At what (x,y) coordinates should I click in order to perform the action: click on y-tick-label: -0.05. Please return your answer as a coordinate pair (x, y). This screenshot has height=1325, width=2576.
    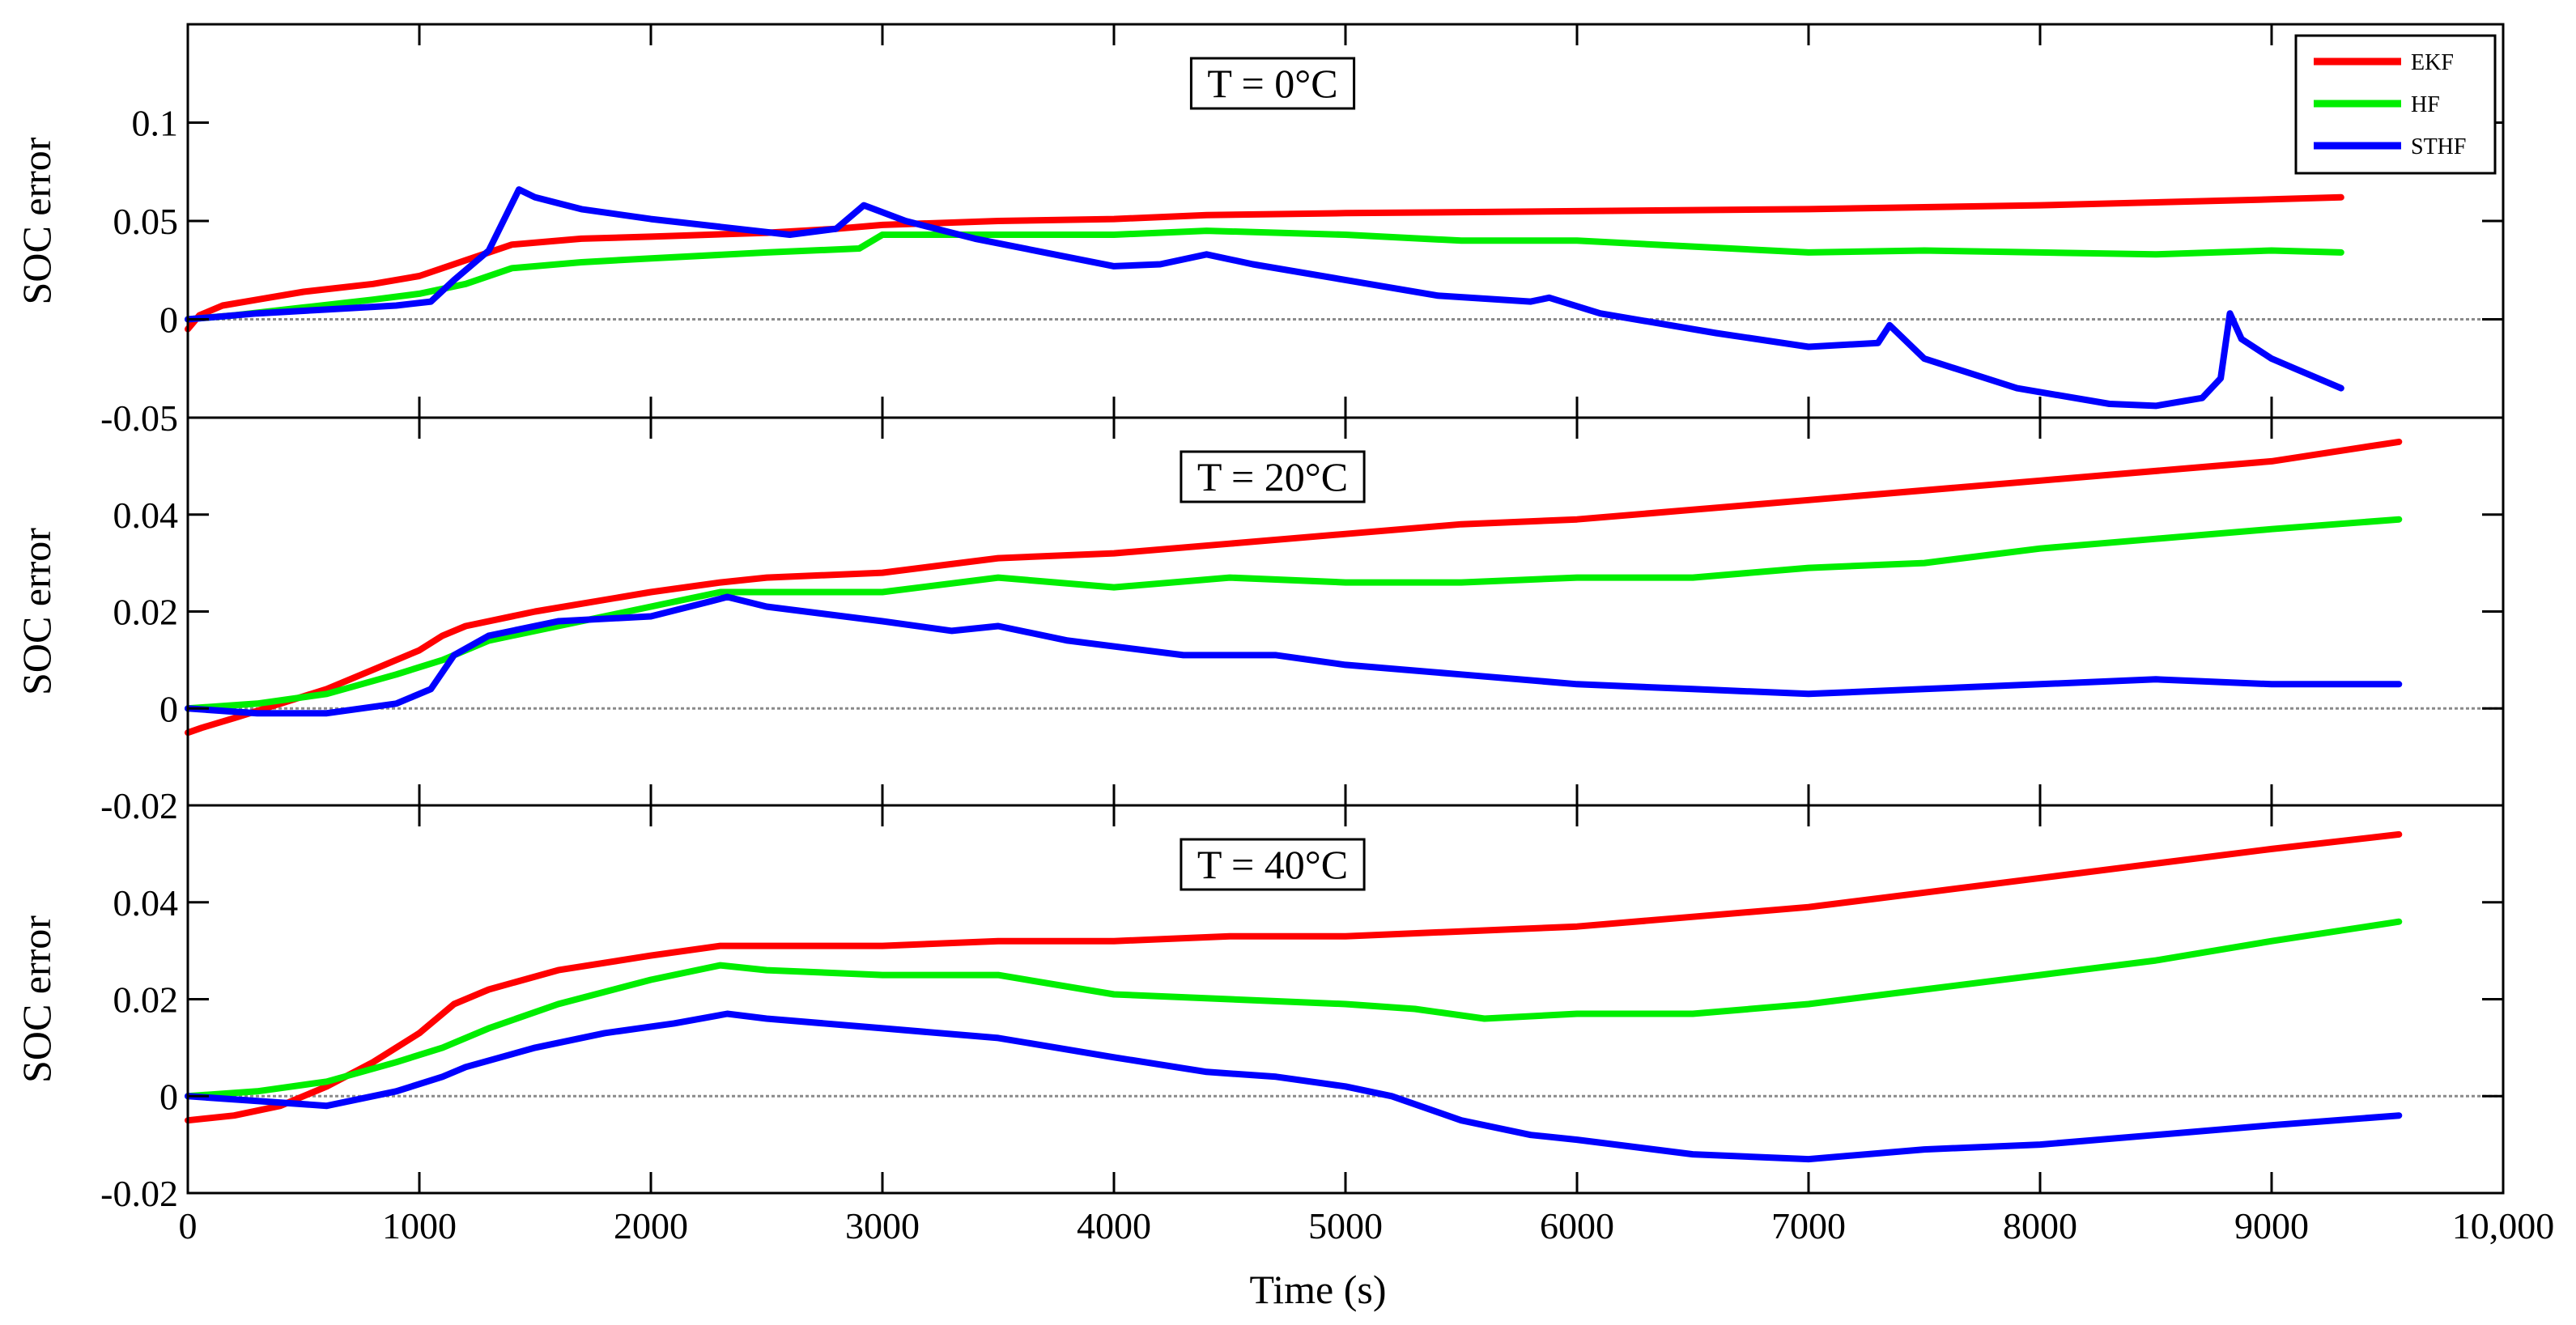
    Looking at the image, I should click on (139, 418).